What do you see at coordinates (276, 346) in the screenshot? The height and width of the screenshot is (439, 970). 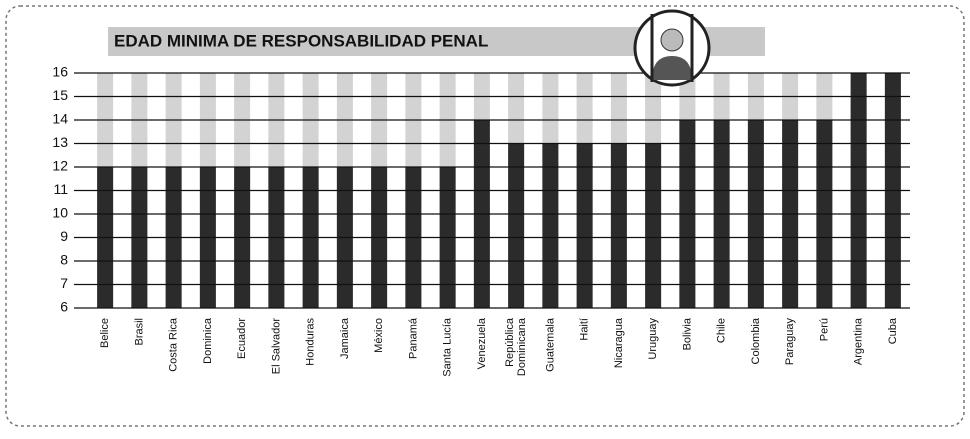 I see `x-tick-label: El Salvador` at bounding box center [276, 346].